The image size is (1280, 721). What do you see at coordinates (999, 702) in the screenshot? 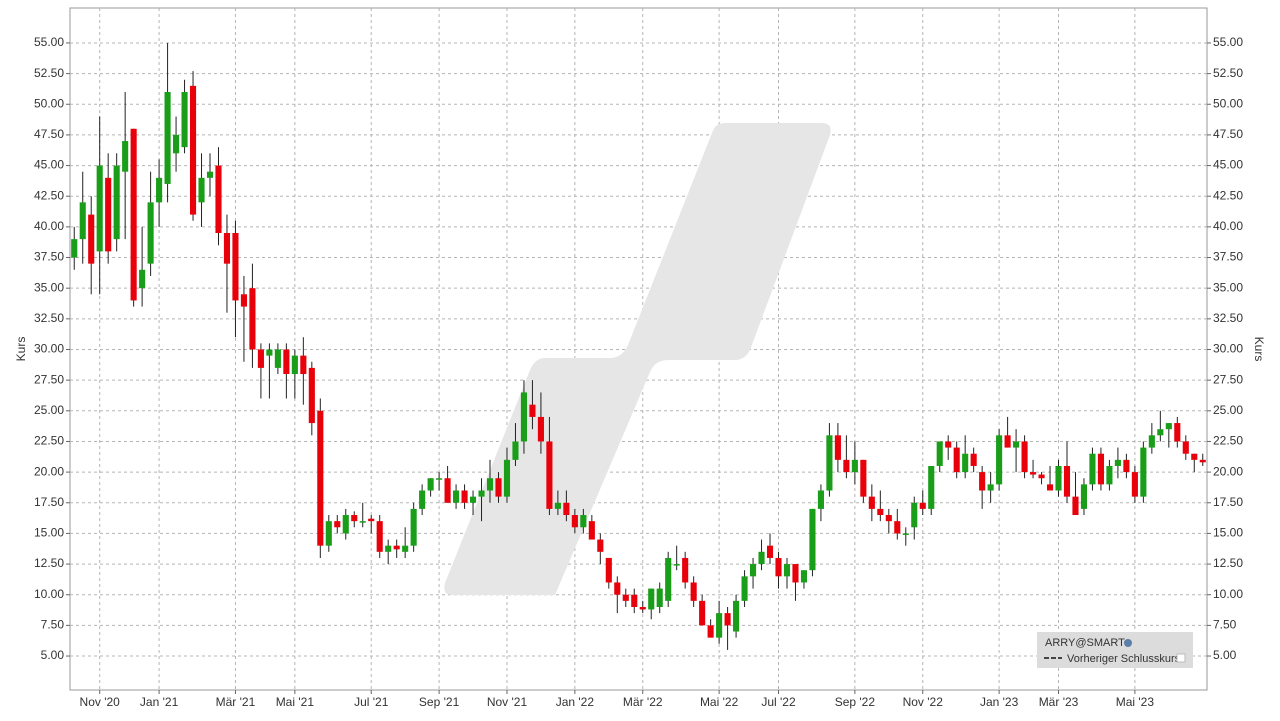
I see `x-tick-label: Jan '23` at bounding box center [999, 702].